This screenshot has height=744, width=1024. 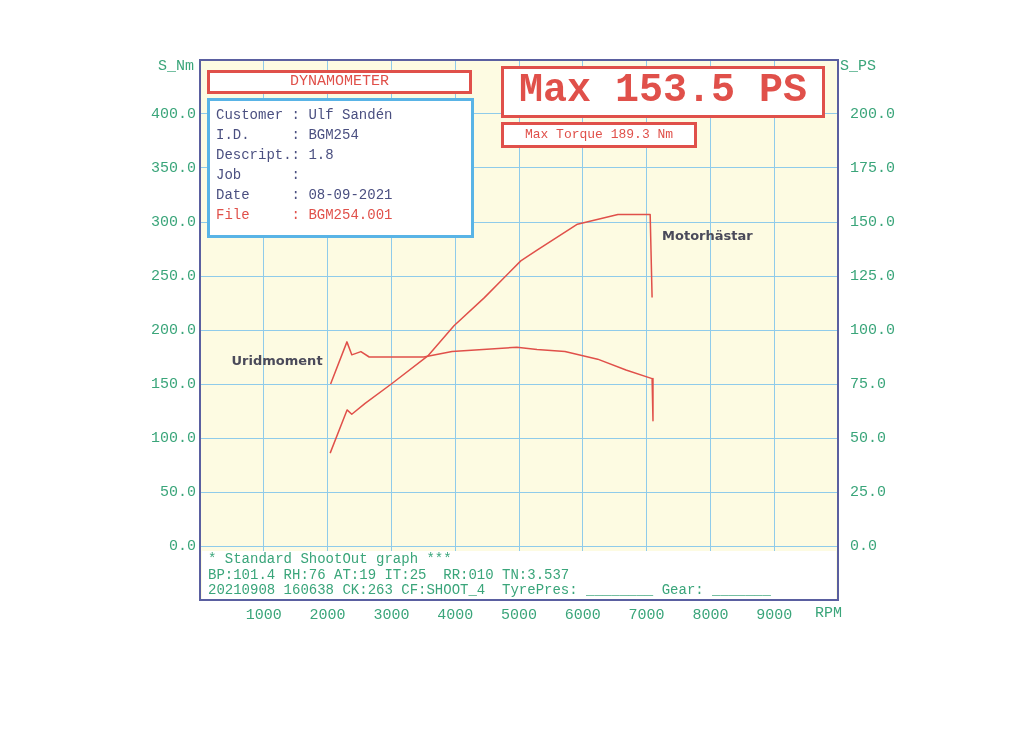 What do you see at coordinates (858, 67) in the screenshot?
I see `y2-axis-title: S_PS` at bounding box center [858, 67].